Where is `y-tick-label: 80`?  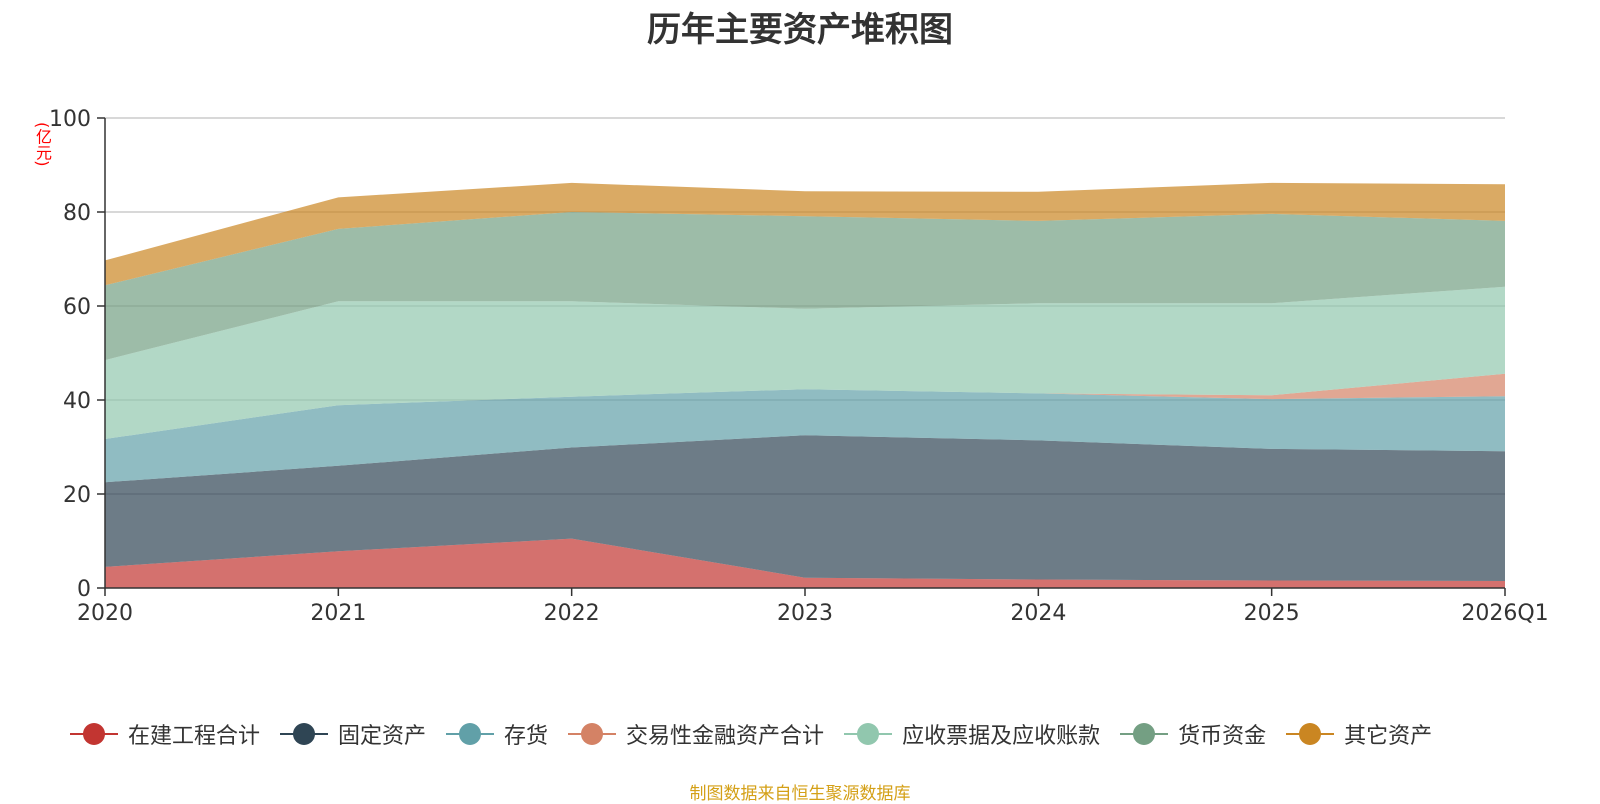 y-tick-label: 80 is located at coordinates (77, 213).